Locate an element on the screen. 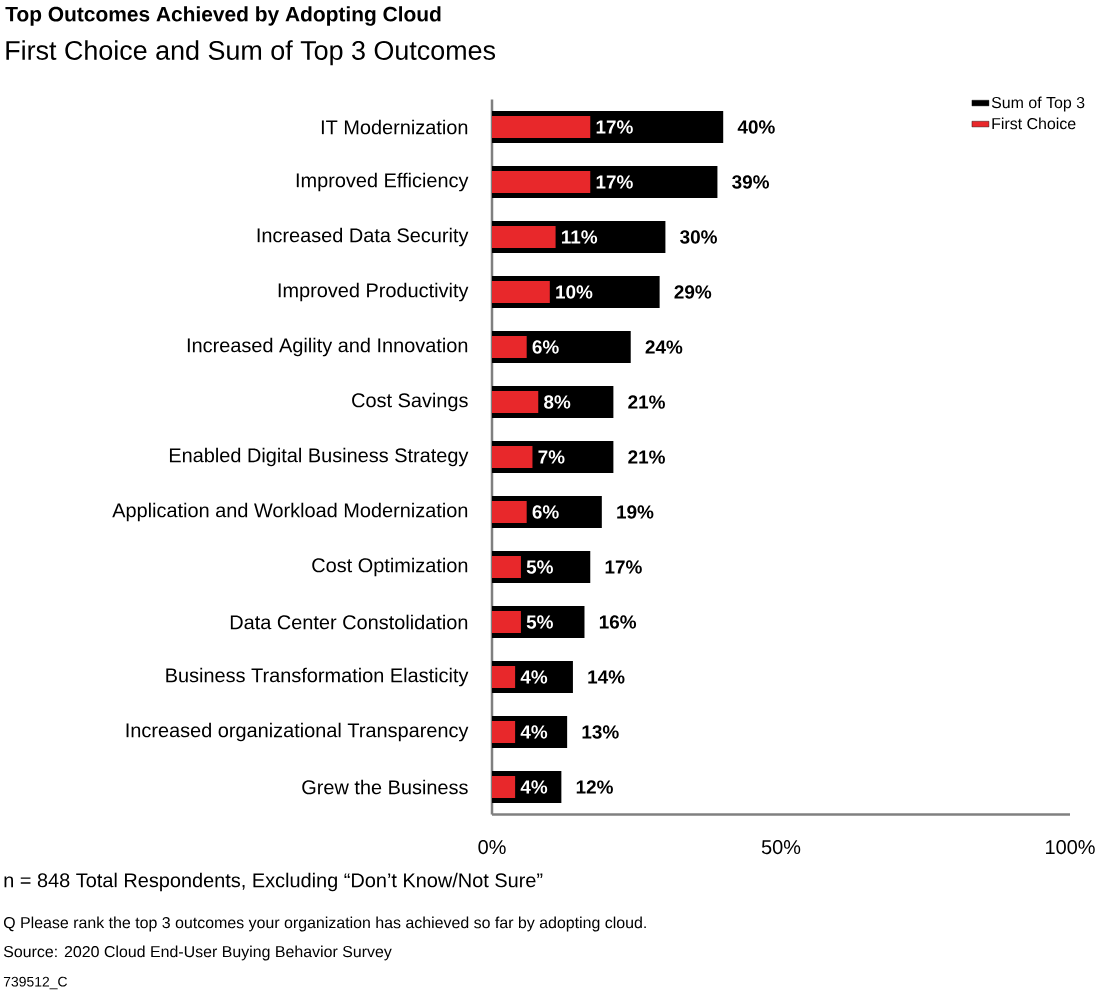 This screenshot has width=1100, height=993. data-label: 29% is located at coordinates (693, 292).